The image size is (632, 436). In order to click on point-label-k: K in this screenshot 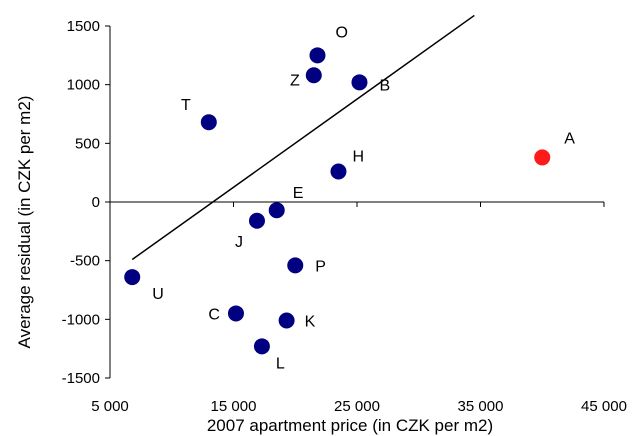, I will do `click(310, 322)`.